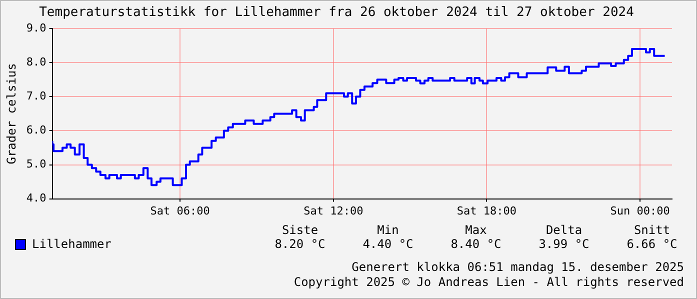  What do you see at coordinates (336, 12) in the screenshot?
I see `chart-title: Temperaturstatistikk for Lillehammer fra 26 oktober 2024 til 27 oktober 2024` at bounding box center [336, 12].